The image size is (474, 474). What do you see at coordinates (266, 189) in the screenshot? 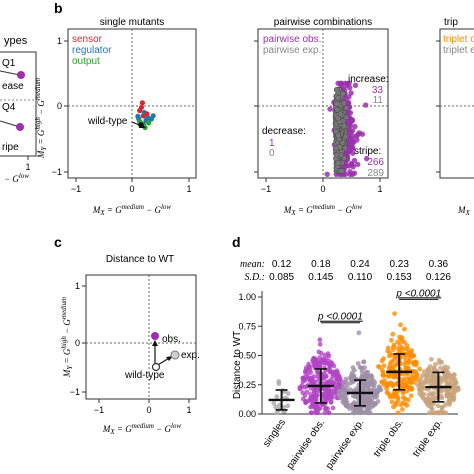
I see `xtick-label: −1` at bounding box center [266, 189].